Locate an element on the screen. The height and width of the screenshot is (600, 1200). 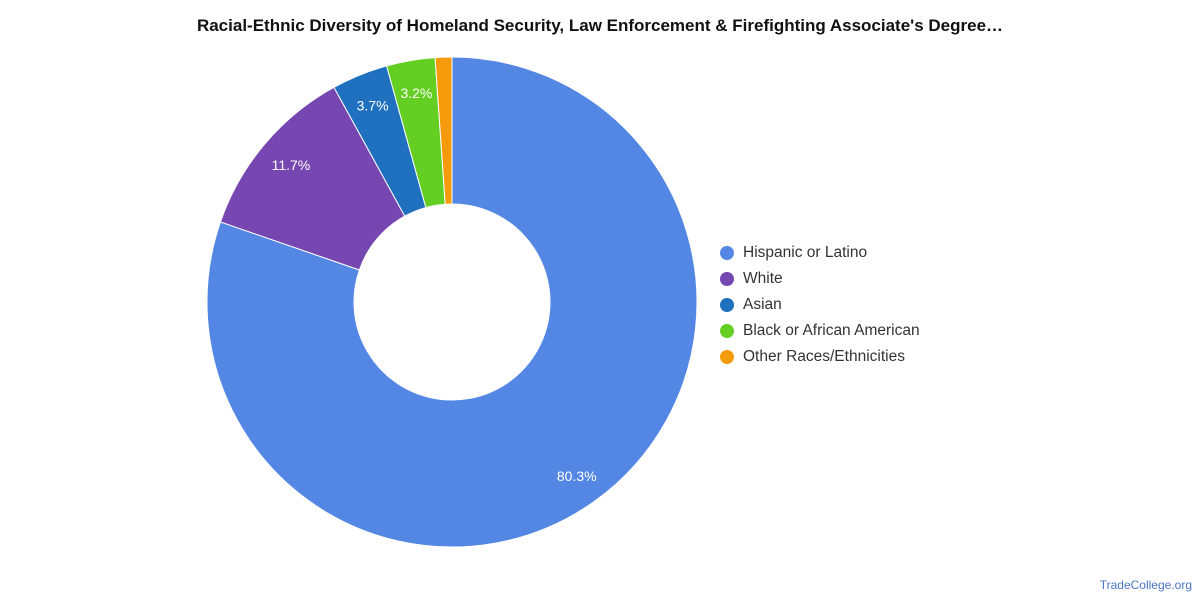
slice-label-2: 3.7% is located at coordinates (373, 106).